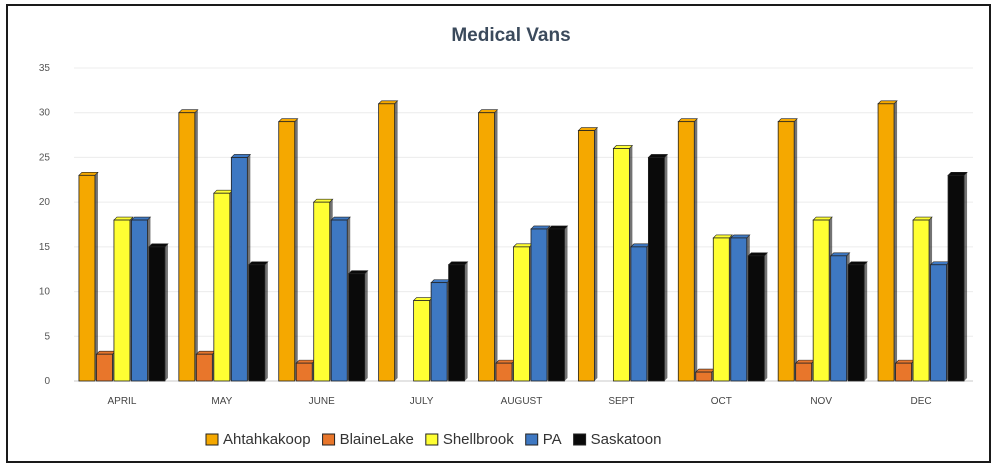 Image resolution: width=1001 pixels, height=469 pixels. I want to click on bar-shellbrook-june, so click(323, 290).